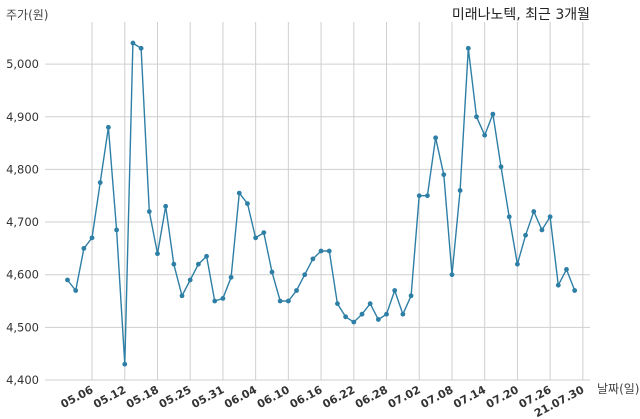  What do you see at coordinates (502, 397) in the screenshot?
I see `x-tick-label: 07.20` at bounding box center [502, 397].